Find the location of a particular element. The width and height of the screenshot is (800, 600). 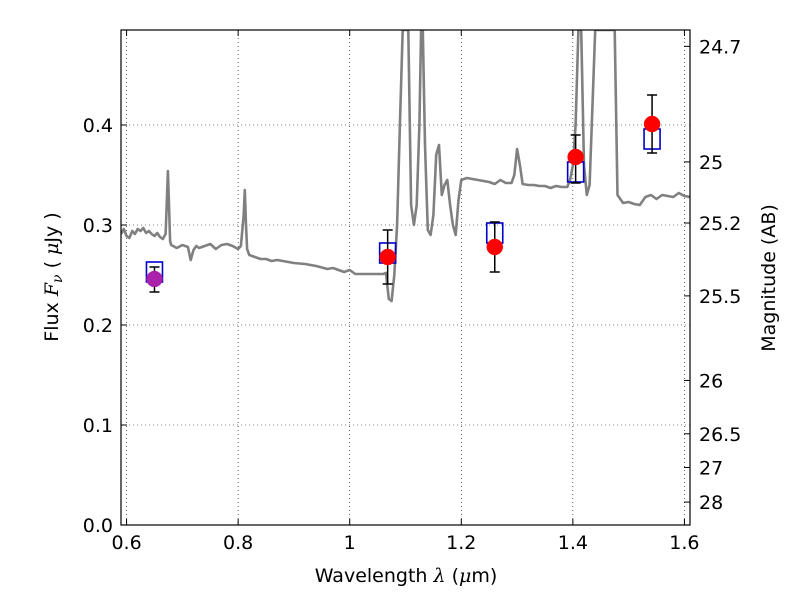

y2-tick-label: 27 is located at coordinates (711, 468).